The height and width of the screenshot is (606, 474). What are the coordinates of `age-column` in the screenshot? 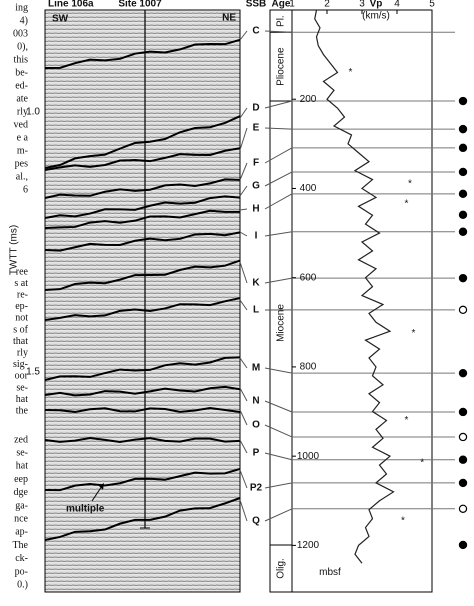 It's located at (281, 301).